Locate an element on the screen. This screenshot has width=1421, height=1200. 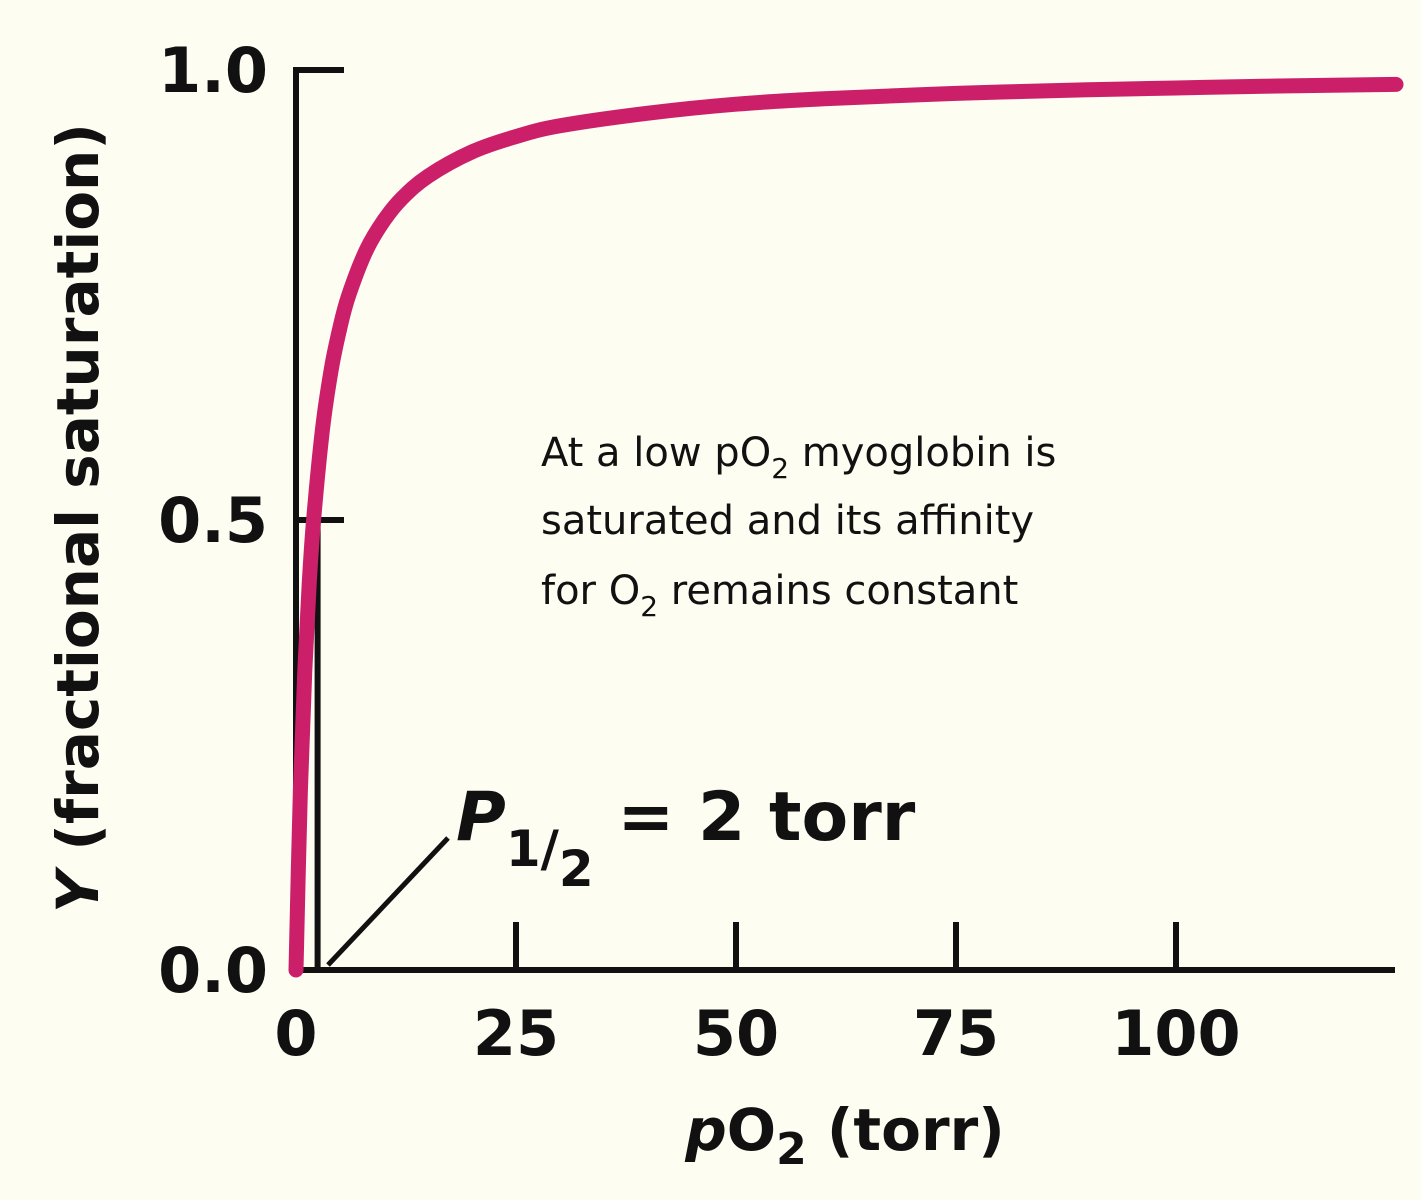
p-half-leader-line is located at coordinates (388, 901).